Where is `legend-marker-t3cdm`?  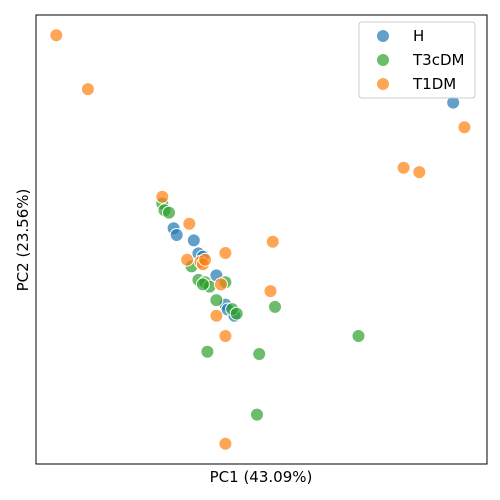
legend-marker-t3cdm is located at coordinates (383, 60).